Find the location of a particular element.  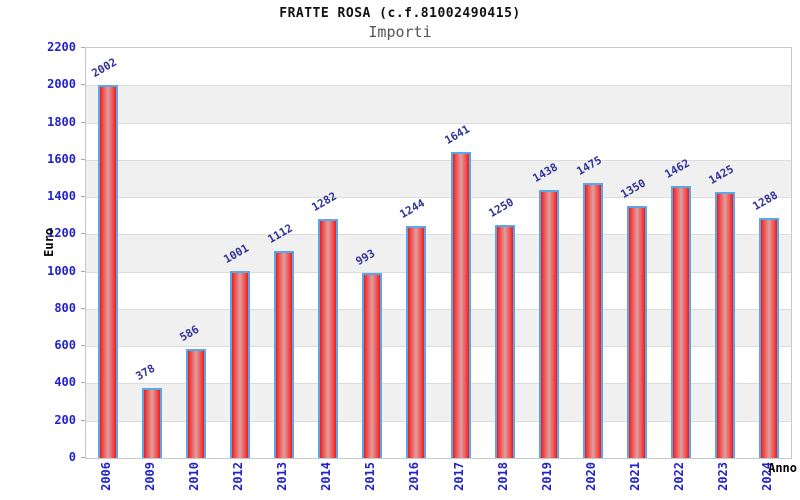

y-tick-label: 1200 is located at coordinates (61, 233).